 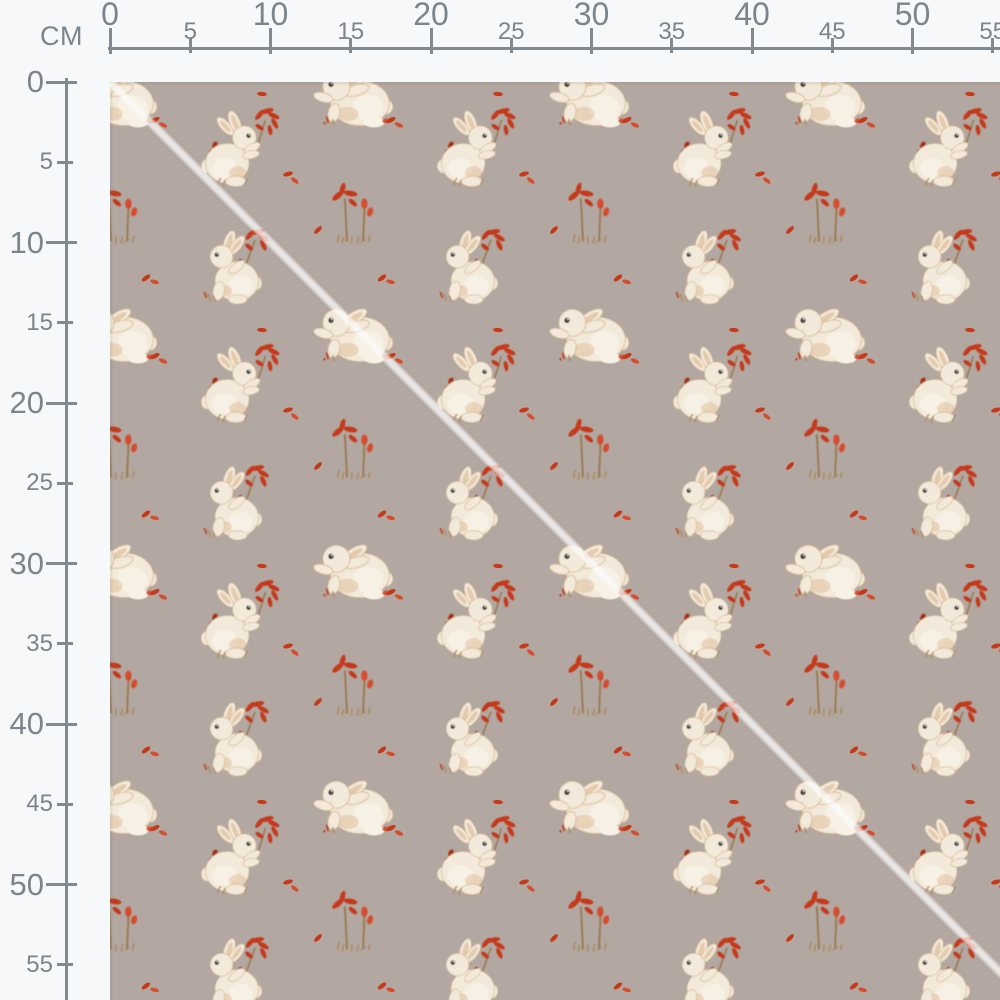 I want to click on left-ruler-minor-label: 25, so click(x=39, y=483).